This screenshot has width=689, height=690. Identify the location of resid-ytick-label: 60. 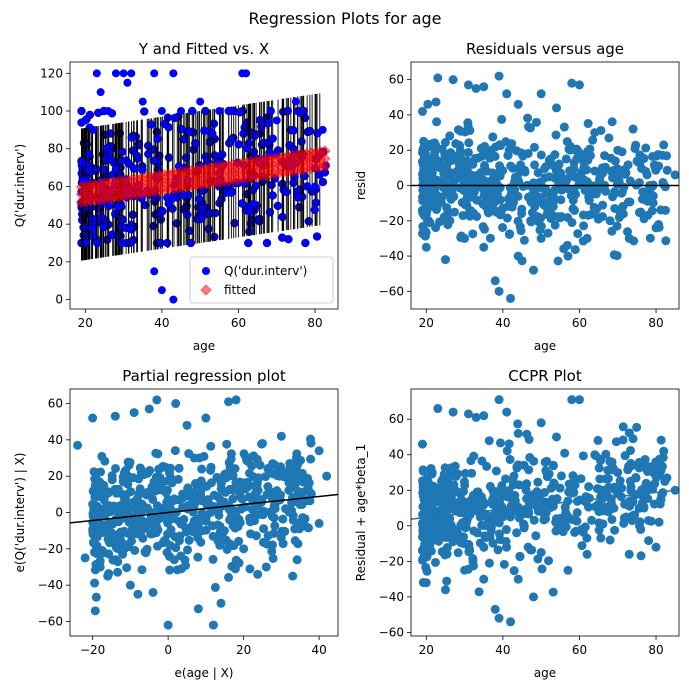
(396, 80).